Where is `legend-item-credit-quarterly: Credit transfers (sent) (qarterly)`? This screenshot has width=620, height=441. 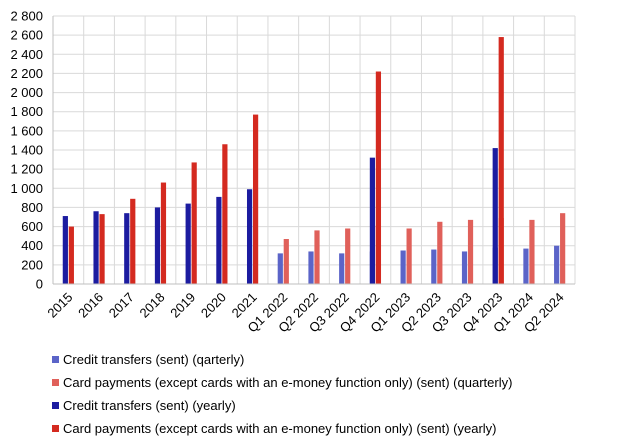 legend-item-credit-quarterly: Credit transfers (sent) (qarterly) is located at coordinates (282, 359).